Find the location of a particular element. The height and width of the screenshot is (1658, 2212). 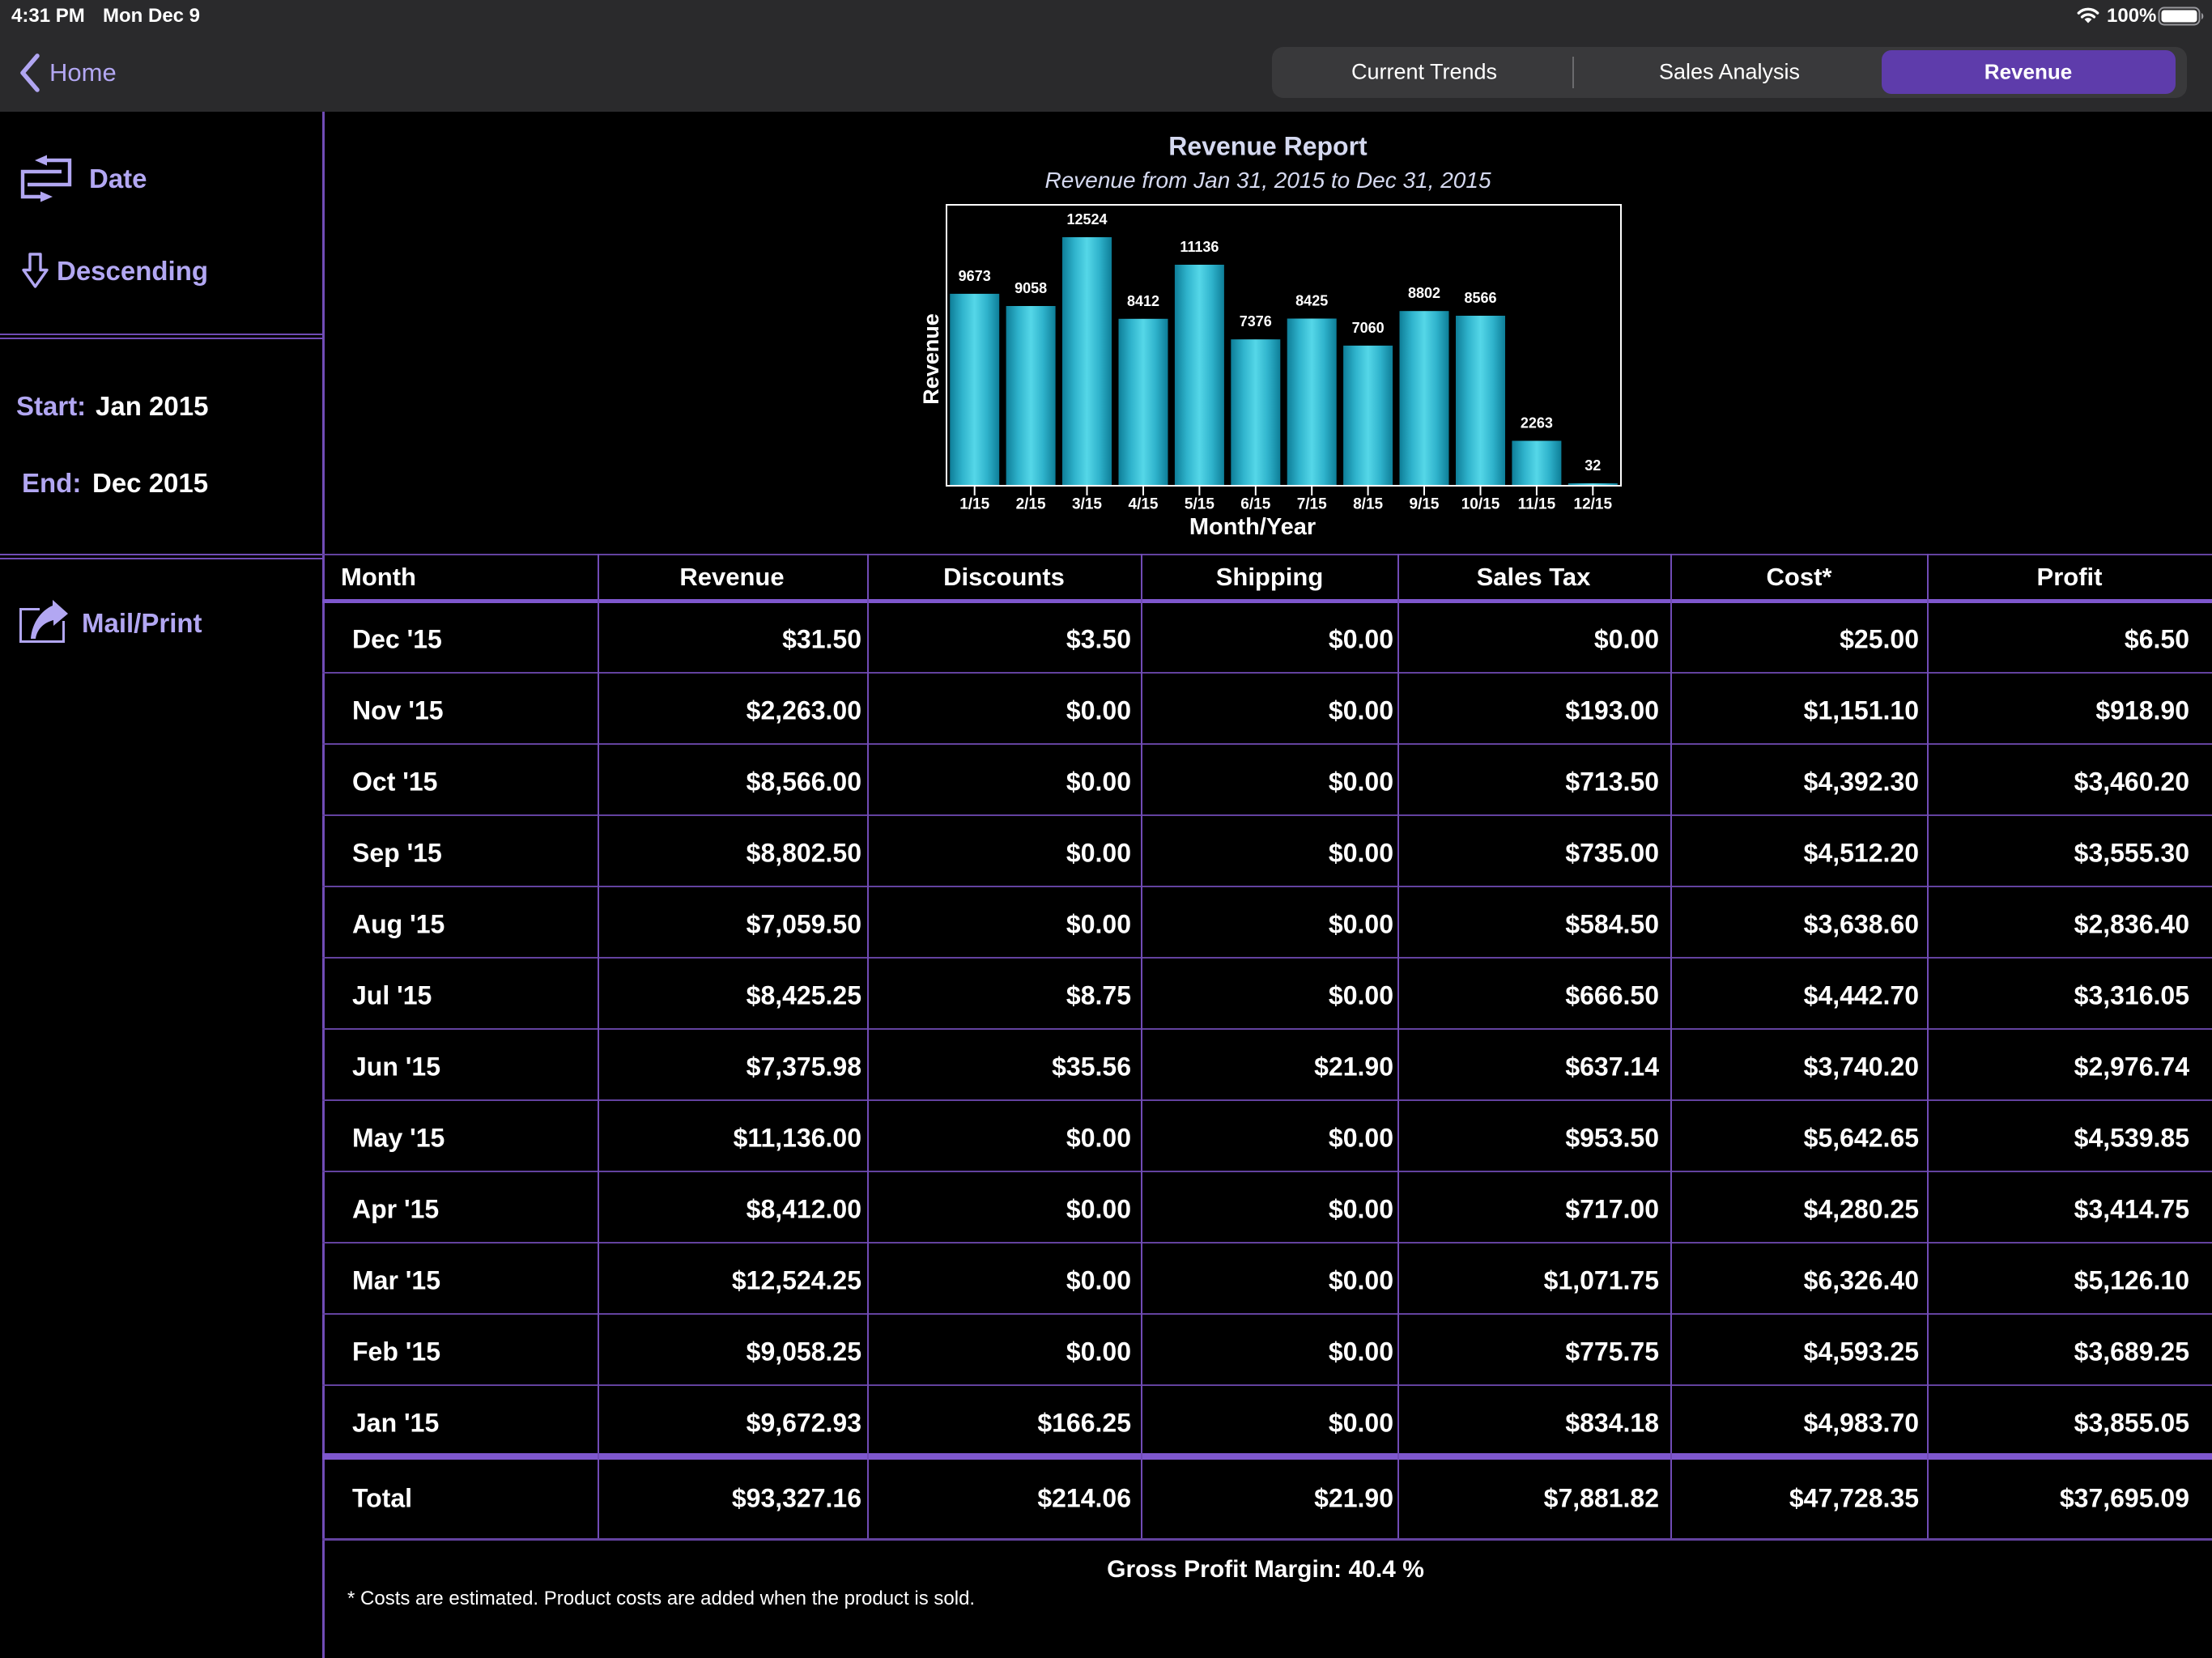

svg-text: 9058 is located at coordinates (1031, 288).